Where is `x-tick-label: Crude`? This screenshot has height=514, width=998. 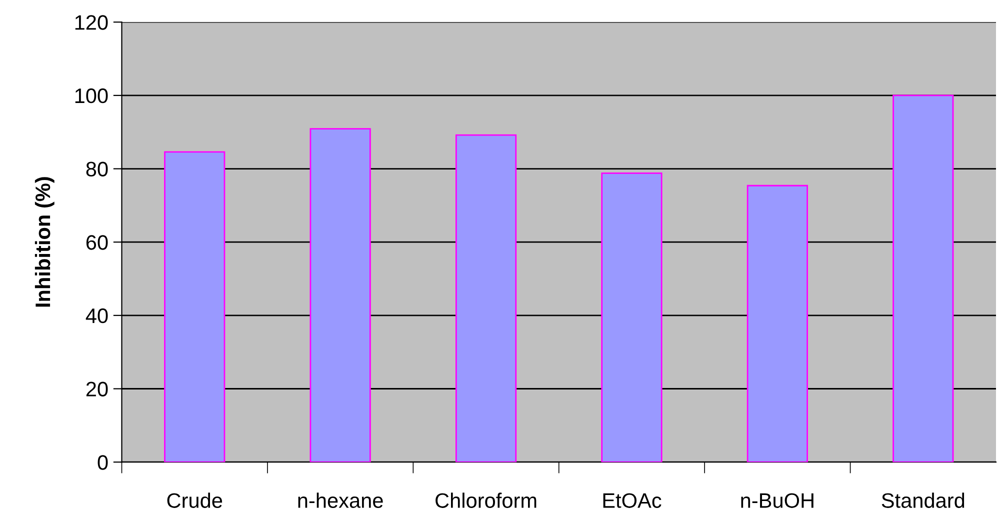
x-tick-label: Crude is located at coordinates (194, 500).